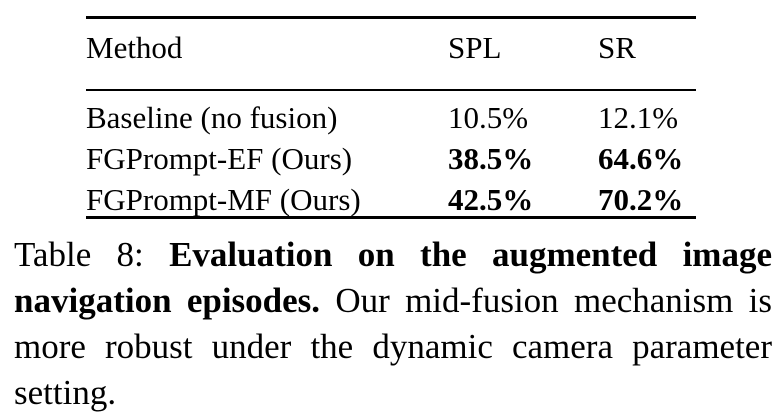 This screenshot has height=416, width=782. What do you see at coordinates (391, 217) in the screenshot?
I see `table-bottom-rule` at bounding box center [391, 217].